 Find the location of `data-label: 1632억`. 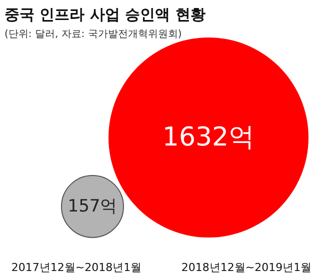

data-label: 1632억 is located at coordinates (208, 137).